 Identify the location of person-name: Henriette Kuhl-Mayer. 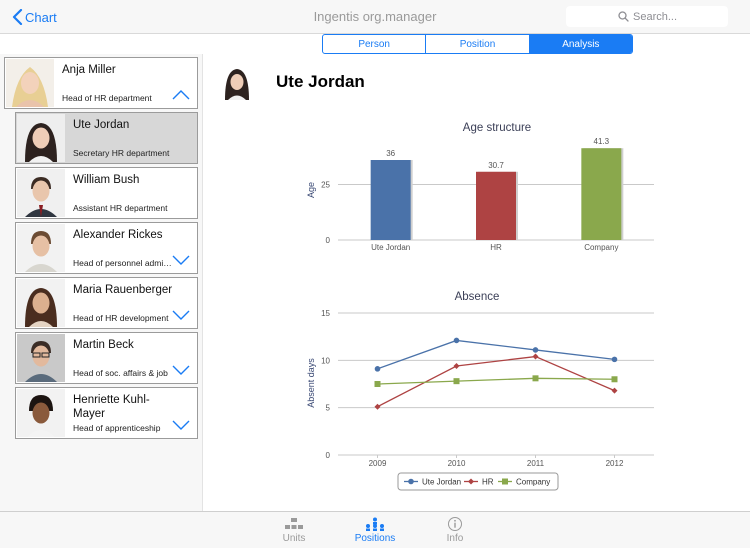
(111, 407).